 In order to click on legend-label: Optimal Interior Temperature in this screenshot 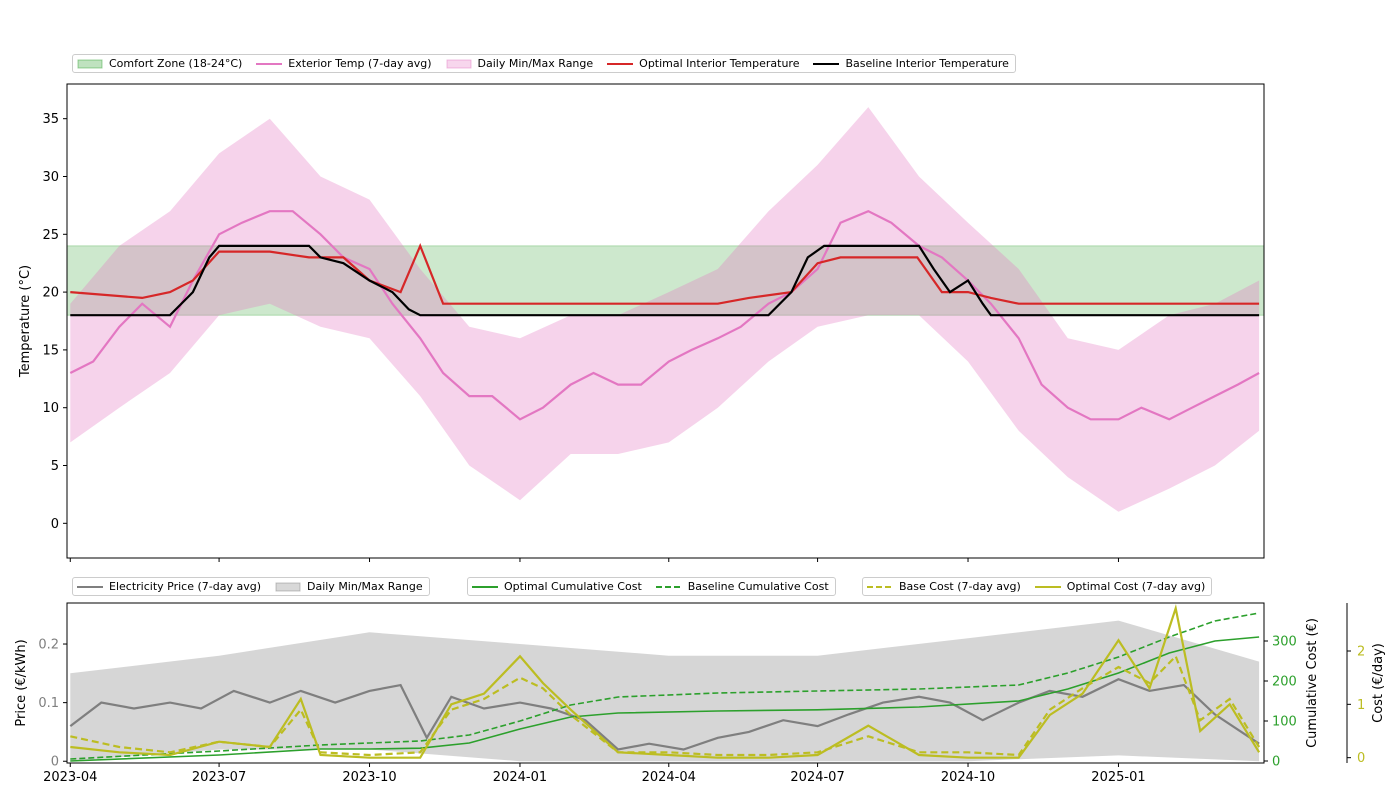, I will do `click(719, 63)`.